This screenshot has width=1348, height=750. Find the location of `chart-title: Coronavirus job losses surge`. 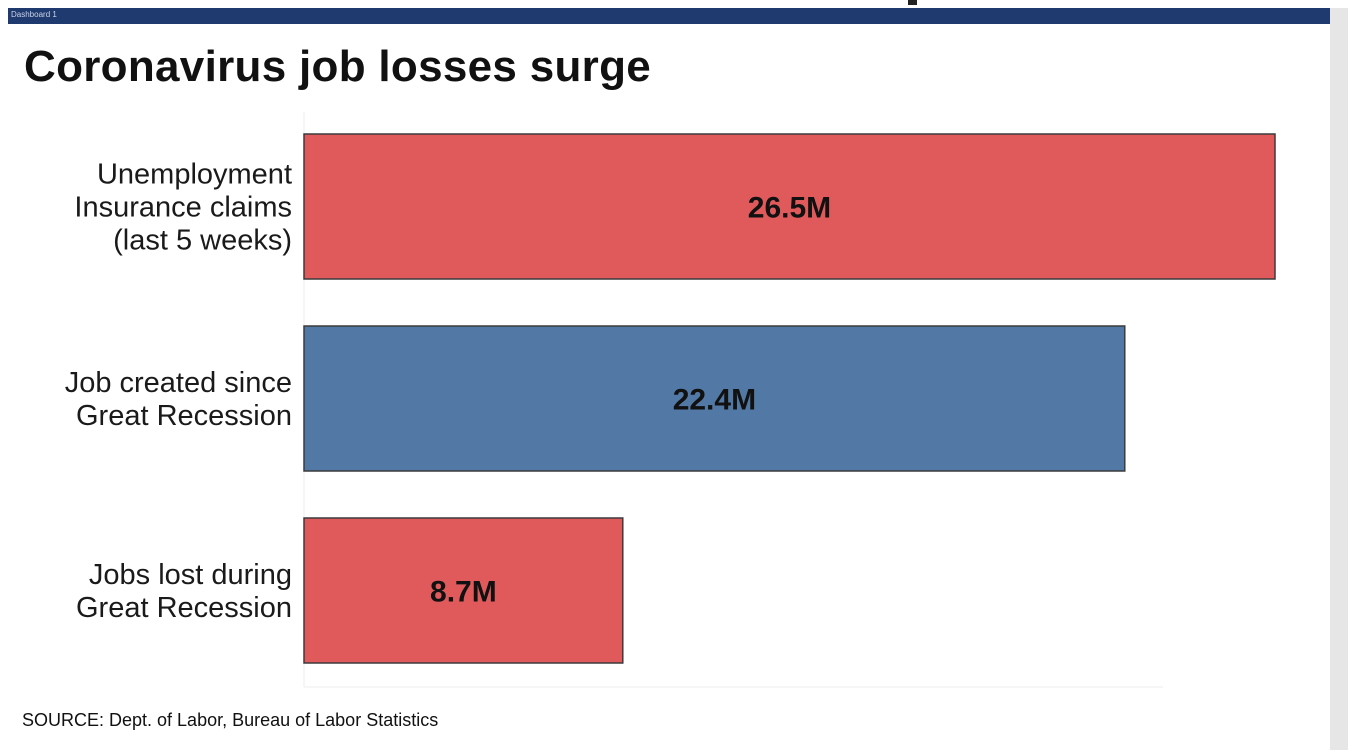

chart-title: Coronavirus job losses surge is located at coordinates (338, 66).